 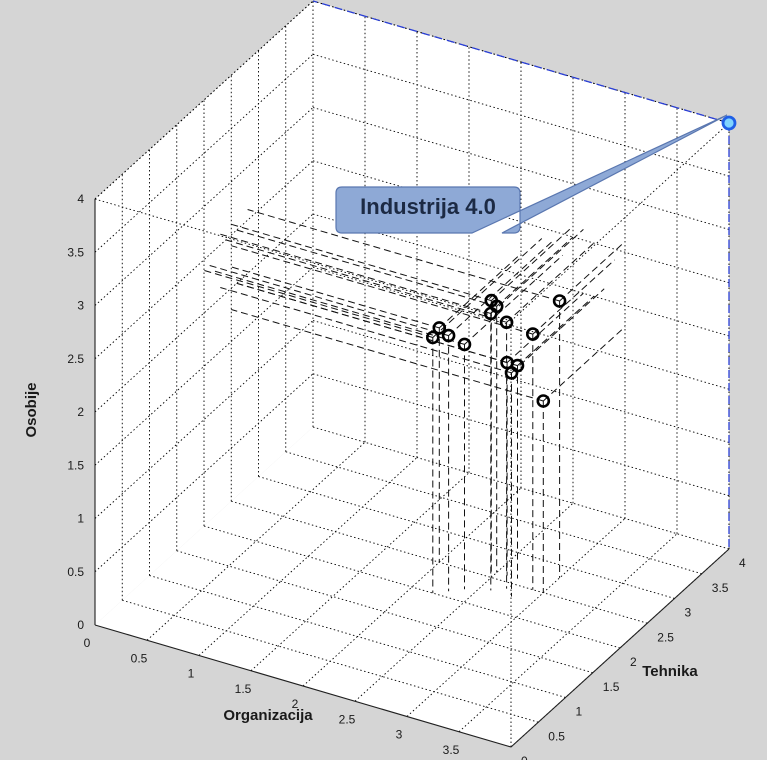 What do you see at coordinates (75, 252) in the screenshot?
I see `z-tick-label: 3.5` at bounding box center [75, 252].